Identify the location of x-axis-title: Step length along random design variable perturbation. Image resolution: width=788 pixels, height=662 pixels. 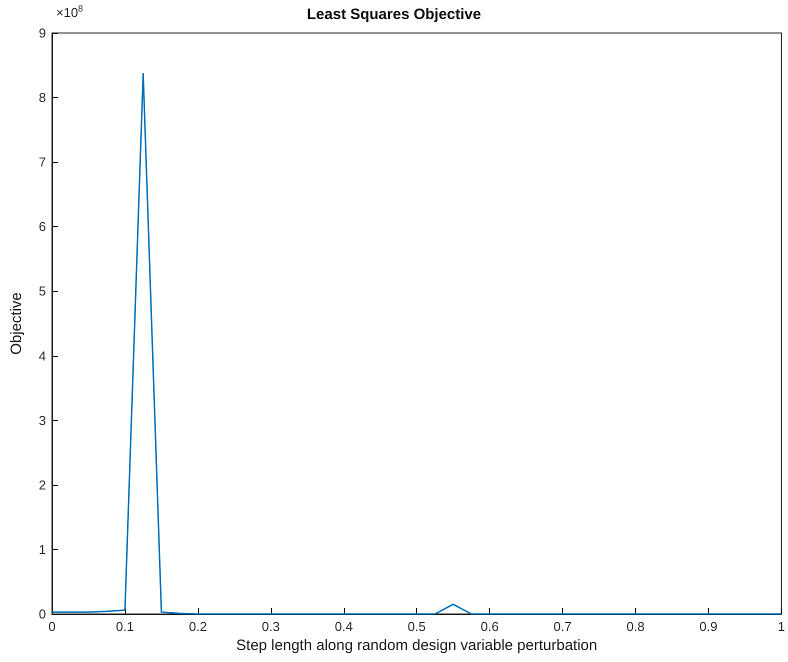
(417, 645).